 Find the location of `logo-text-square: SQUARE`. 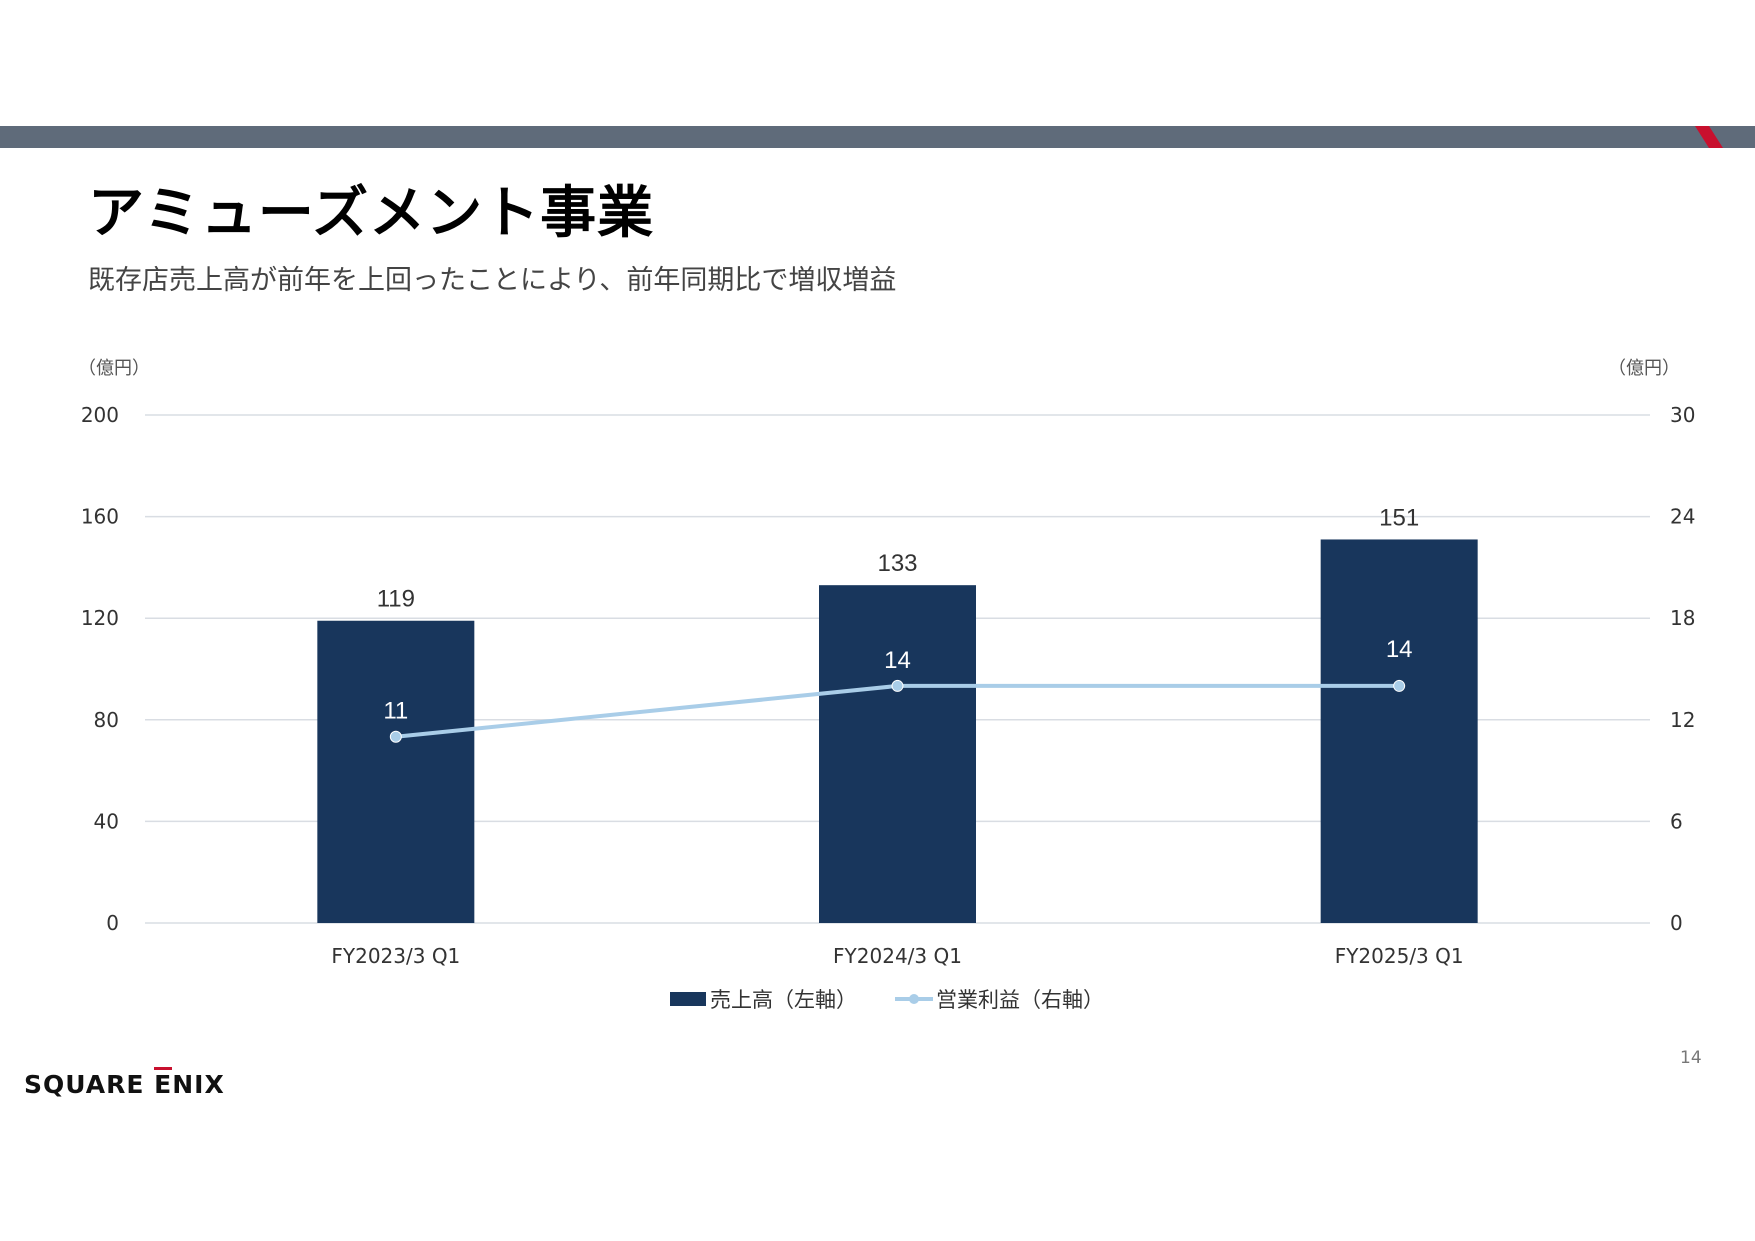

logo-text-square: SQUARE is located at coordinates (89, 1084).